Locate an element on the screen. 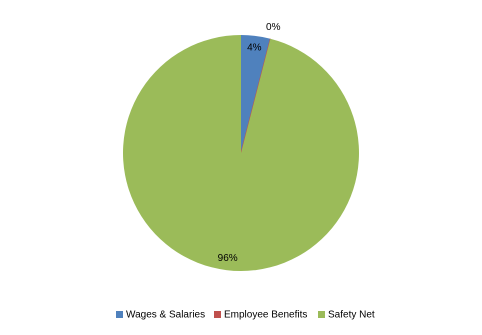 The image size is (482, 335). data-label: 0% is located at coordinates (273, 27).